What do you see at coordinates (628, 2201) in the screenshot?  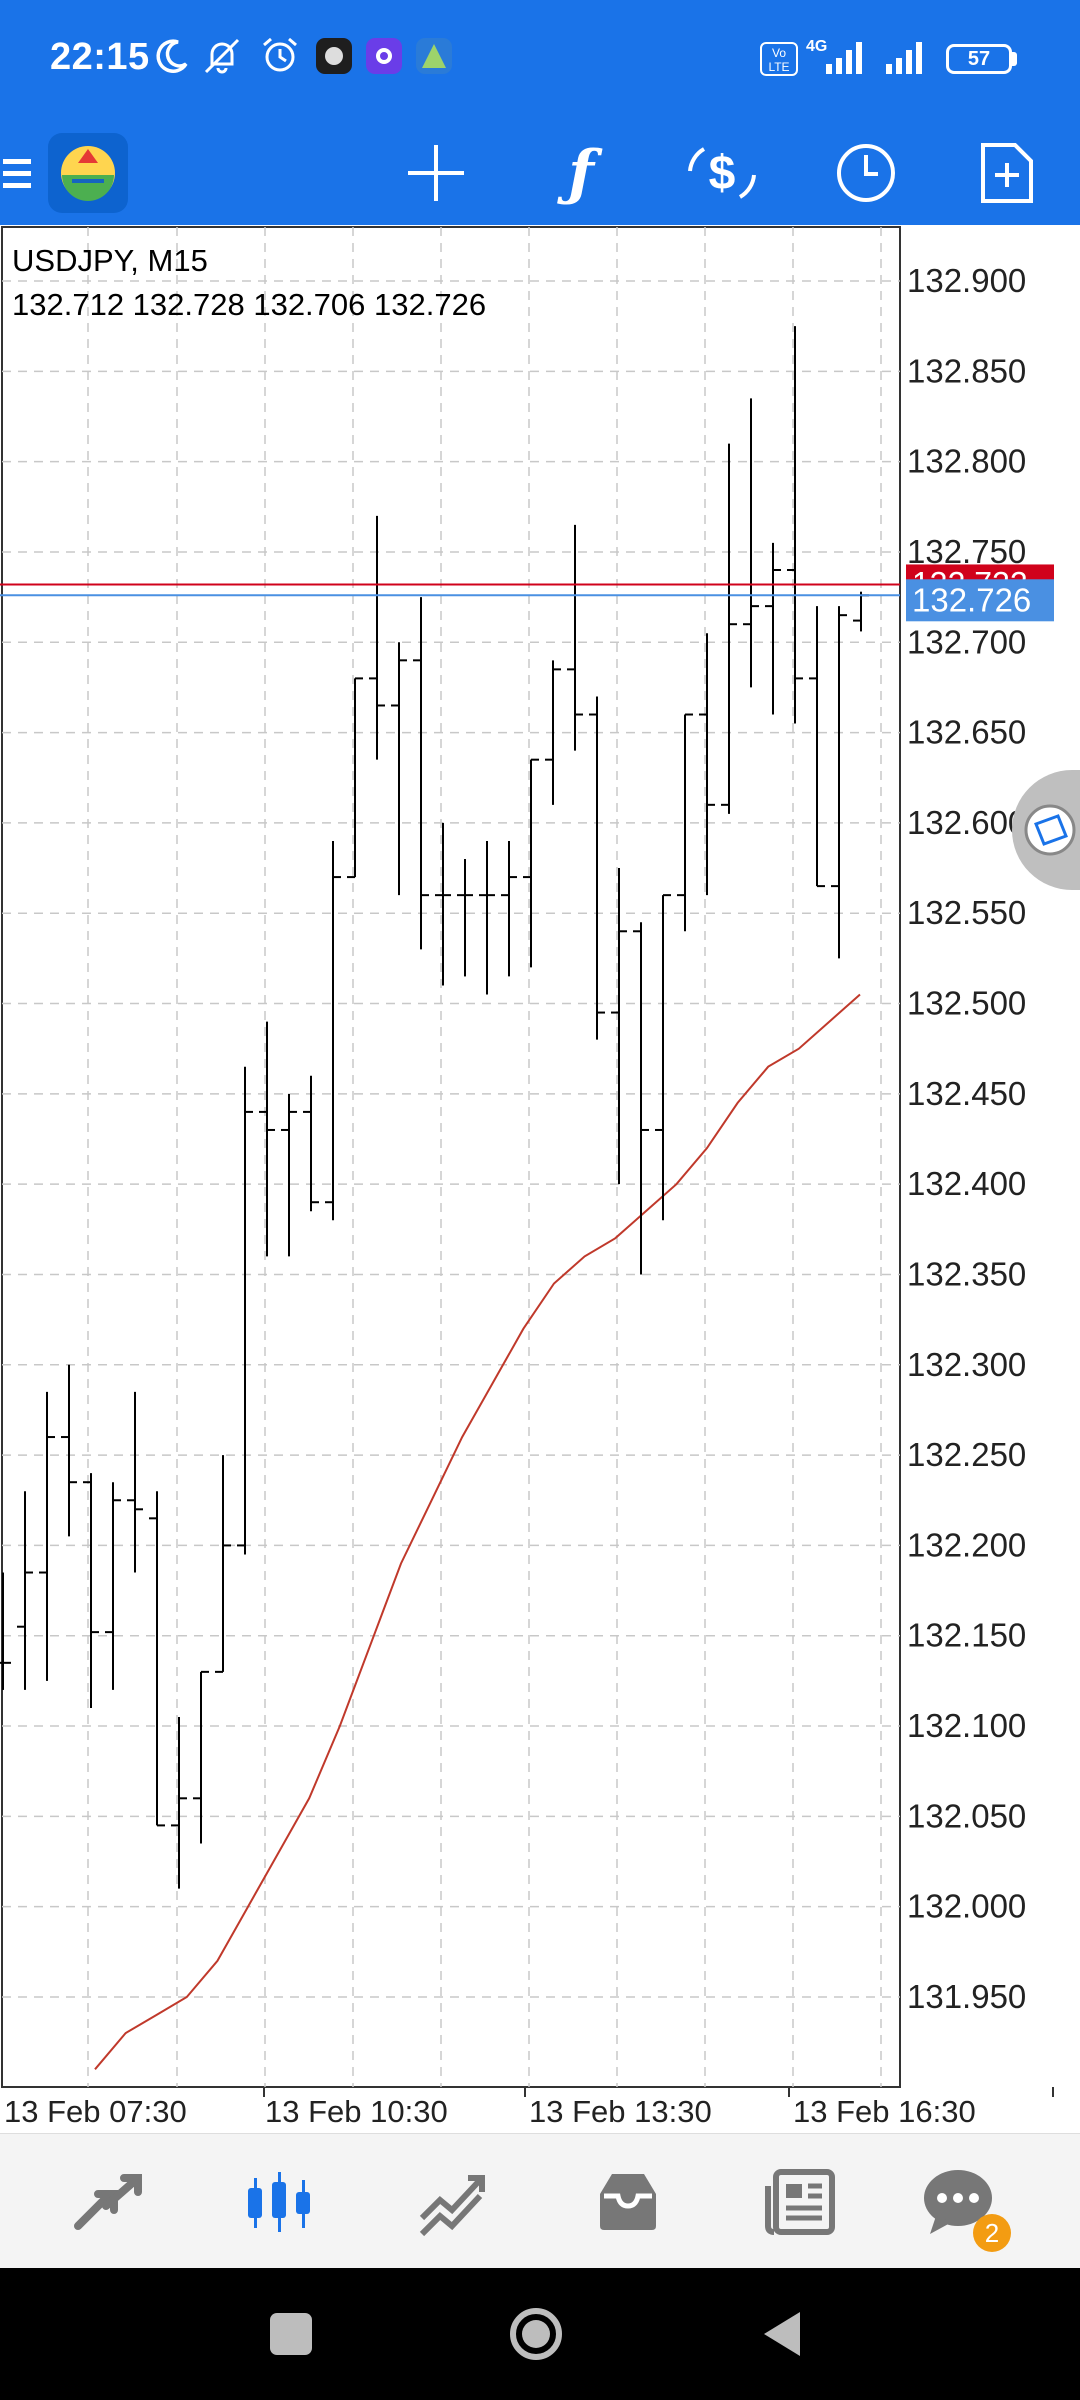 I see `history-icon` at bounding box center [628, 2201].